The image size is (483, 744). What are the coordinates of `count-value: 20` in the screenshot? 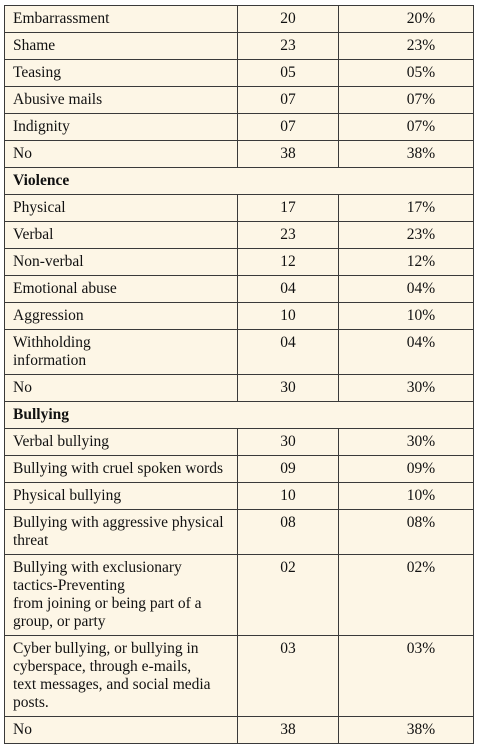 It's located at (288, 18).